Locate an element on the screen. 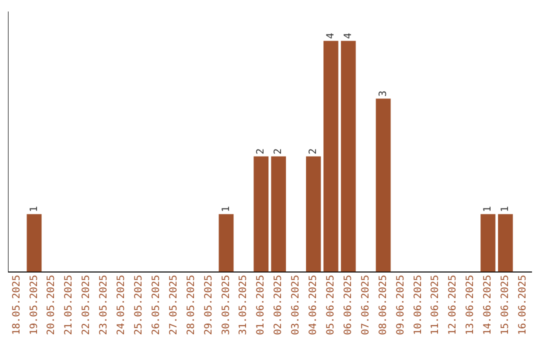 This screenshot has width=540, height=340. x-tick-label: 05.06.2025 is located at coordinates (330, 305).